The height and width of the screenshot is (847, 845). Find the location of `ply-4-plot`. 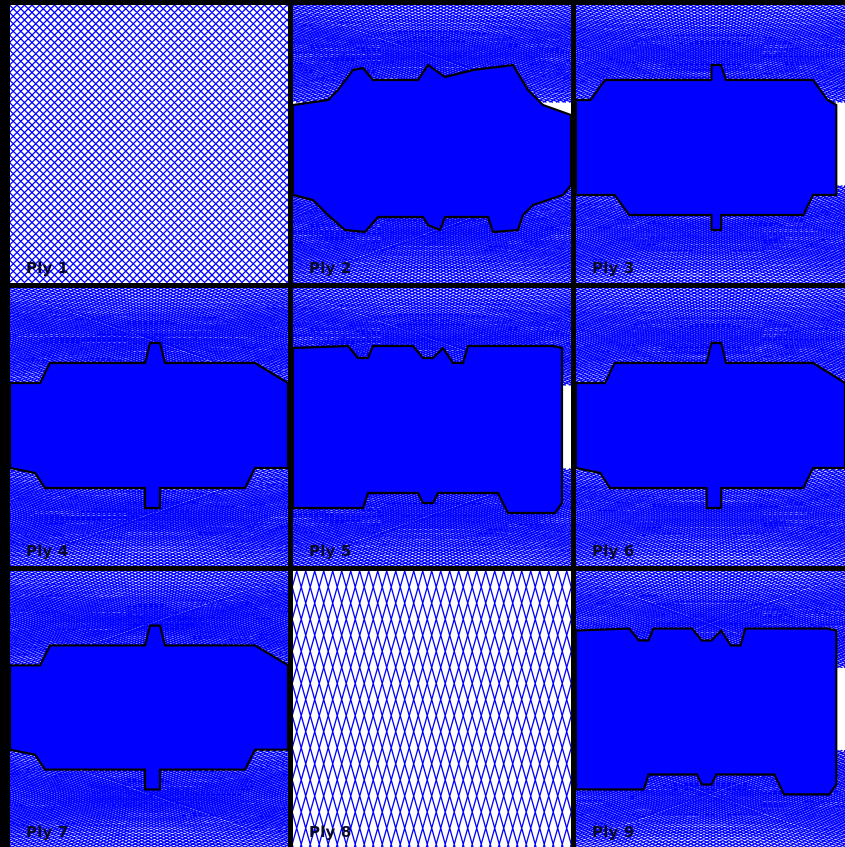

ply-4-plot is located at coordinates (149, 427).